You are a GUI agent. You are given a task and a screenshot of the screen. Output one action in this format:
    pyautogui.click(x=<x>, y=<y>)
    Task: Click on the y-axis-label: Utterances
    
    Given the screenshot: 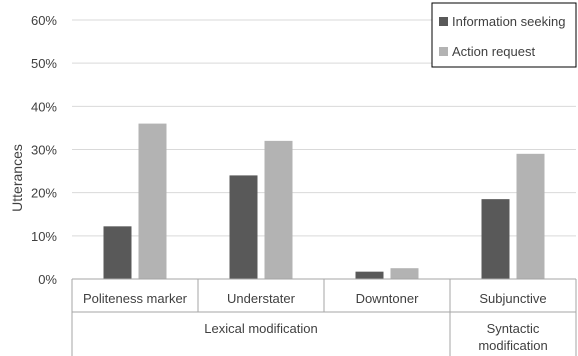 What is the action you would take?
    pyautogui.click(x=17, y=178)
    